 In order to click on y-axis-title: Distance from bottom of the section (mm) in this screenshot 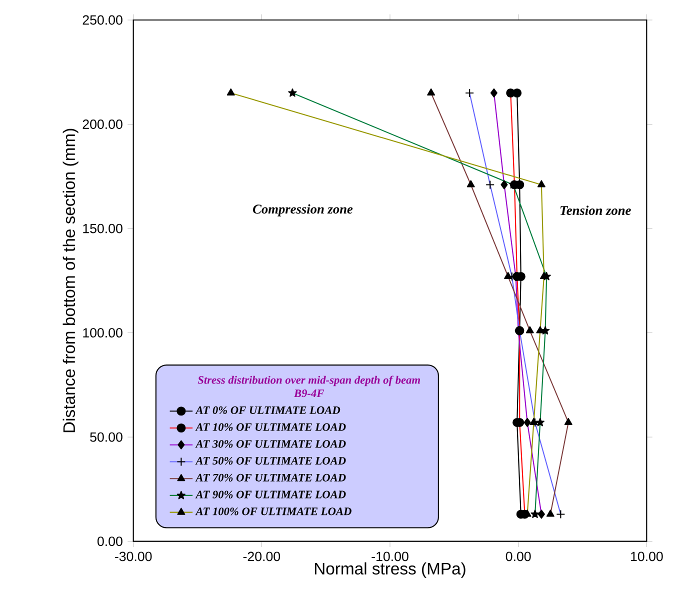, I will do `click(70, 280)`.